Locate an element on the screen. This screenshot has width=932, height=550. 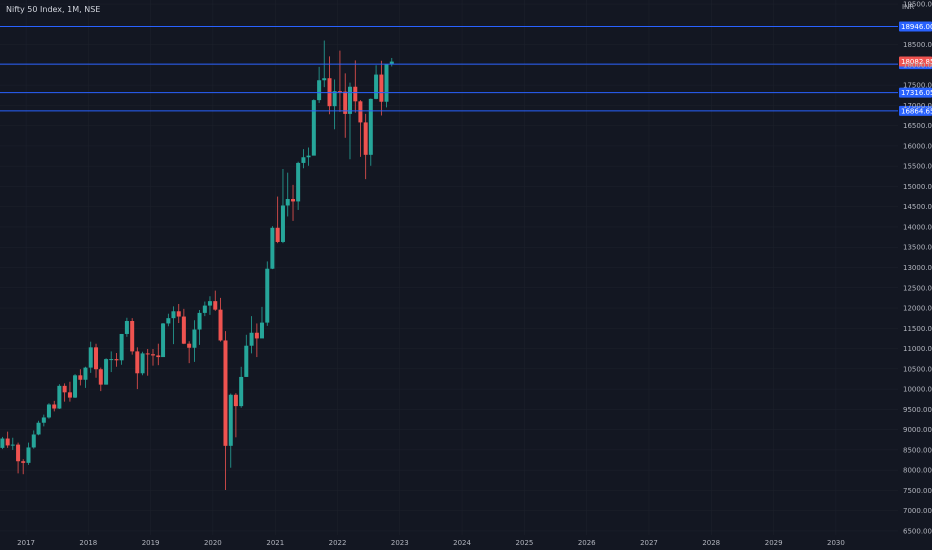
x-tick-label: 2023 is located at coordinates (400, 543).